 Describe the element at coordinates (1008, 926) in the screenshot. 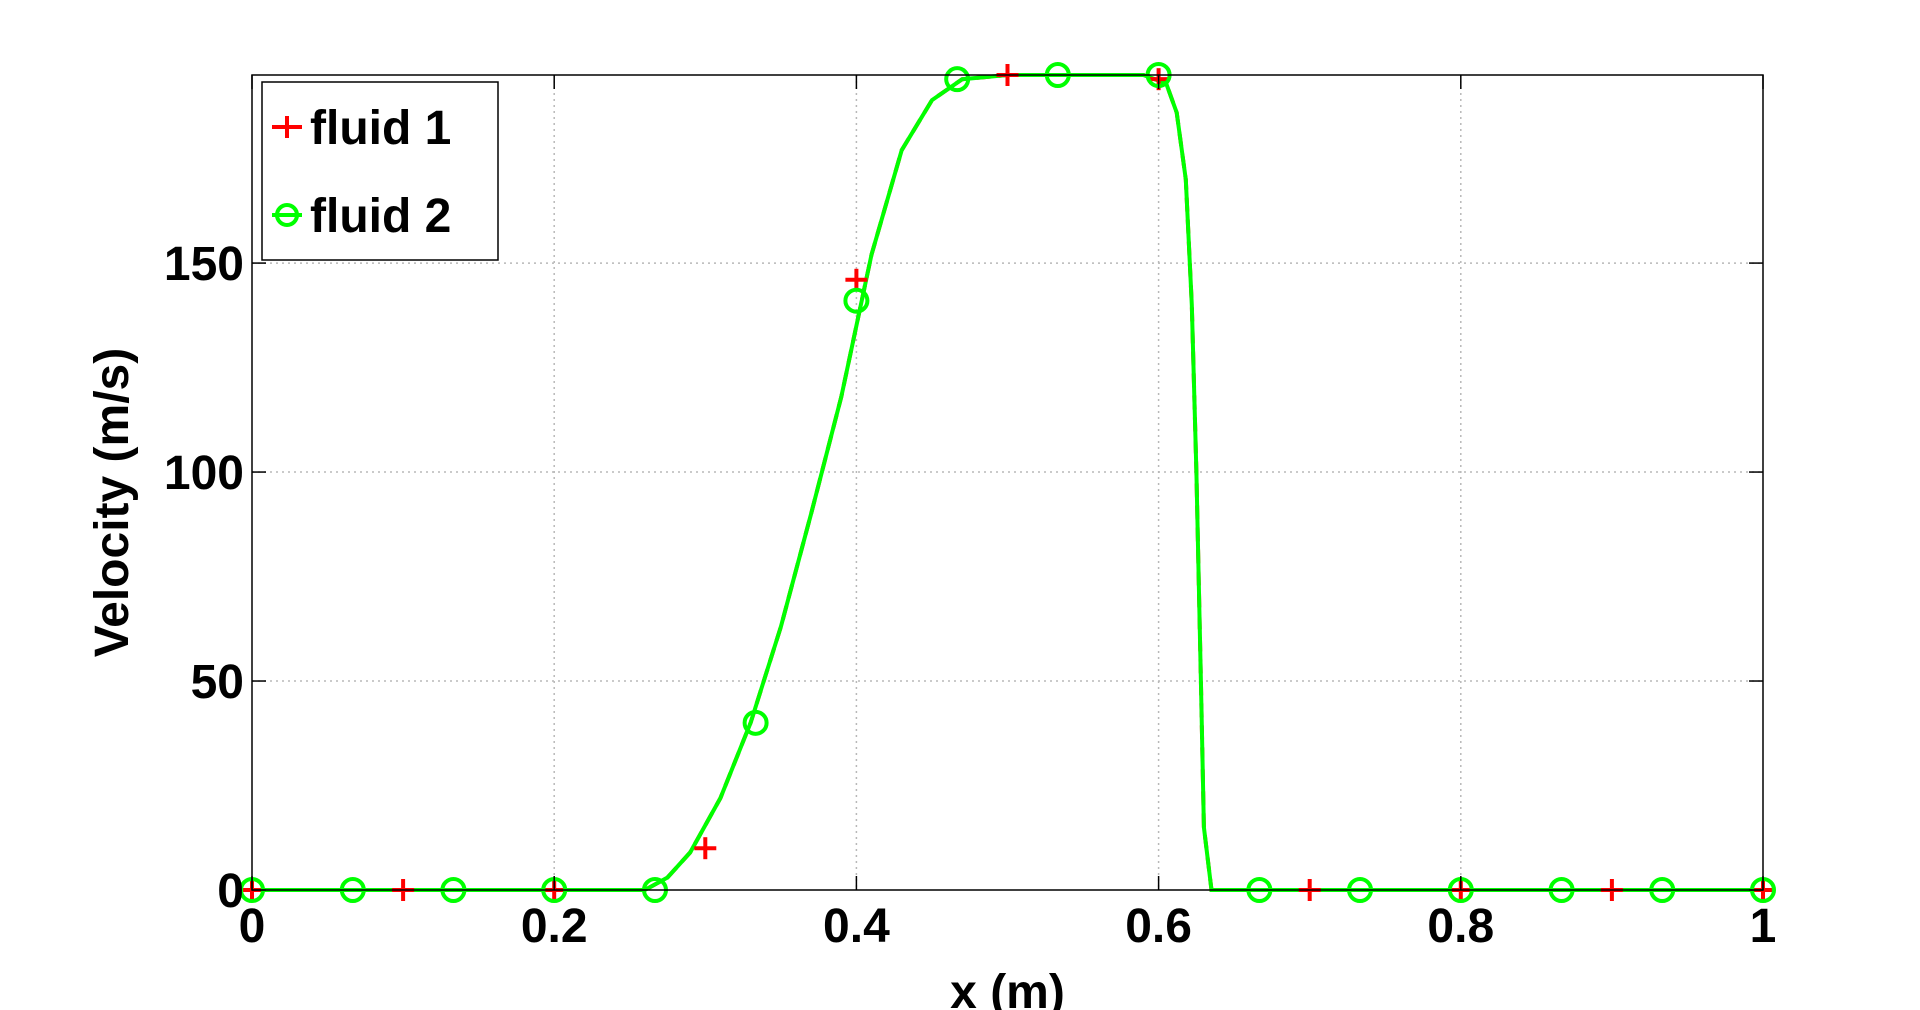

I see `x-tick-labels: 0 0.2 0.4 0.6 0.8 1` at that location.